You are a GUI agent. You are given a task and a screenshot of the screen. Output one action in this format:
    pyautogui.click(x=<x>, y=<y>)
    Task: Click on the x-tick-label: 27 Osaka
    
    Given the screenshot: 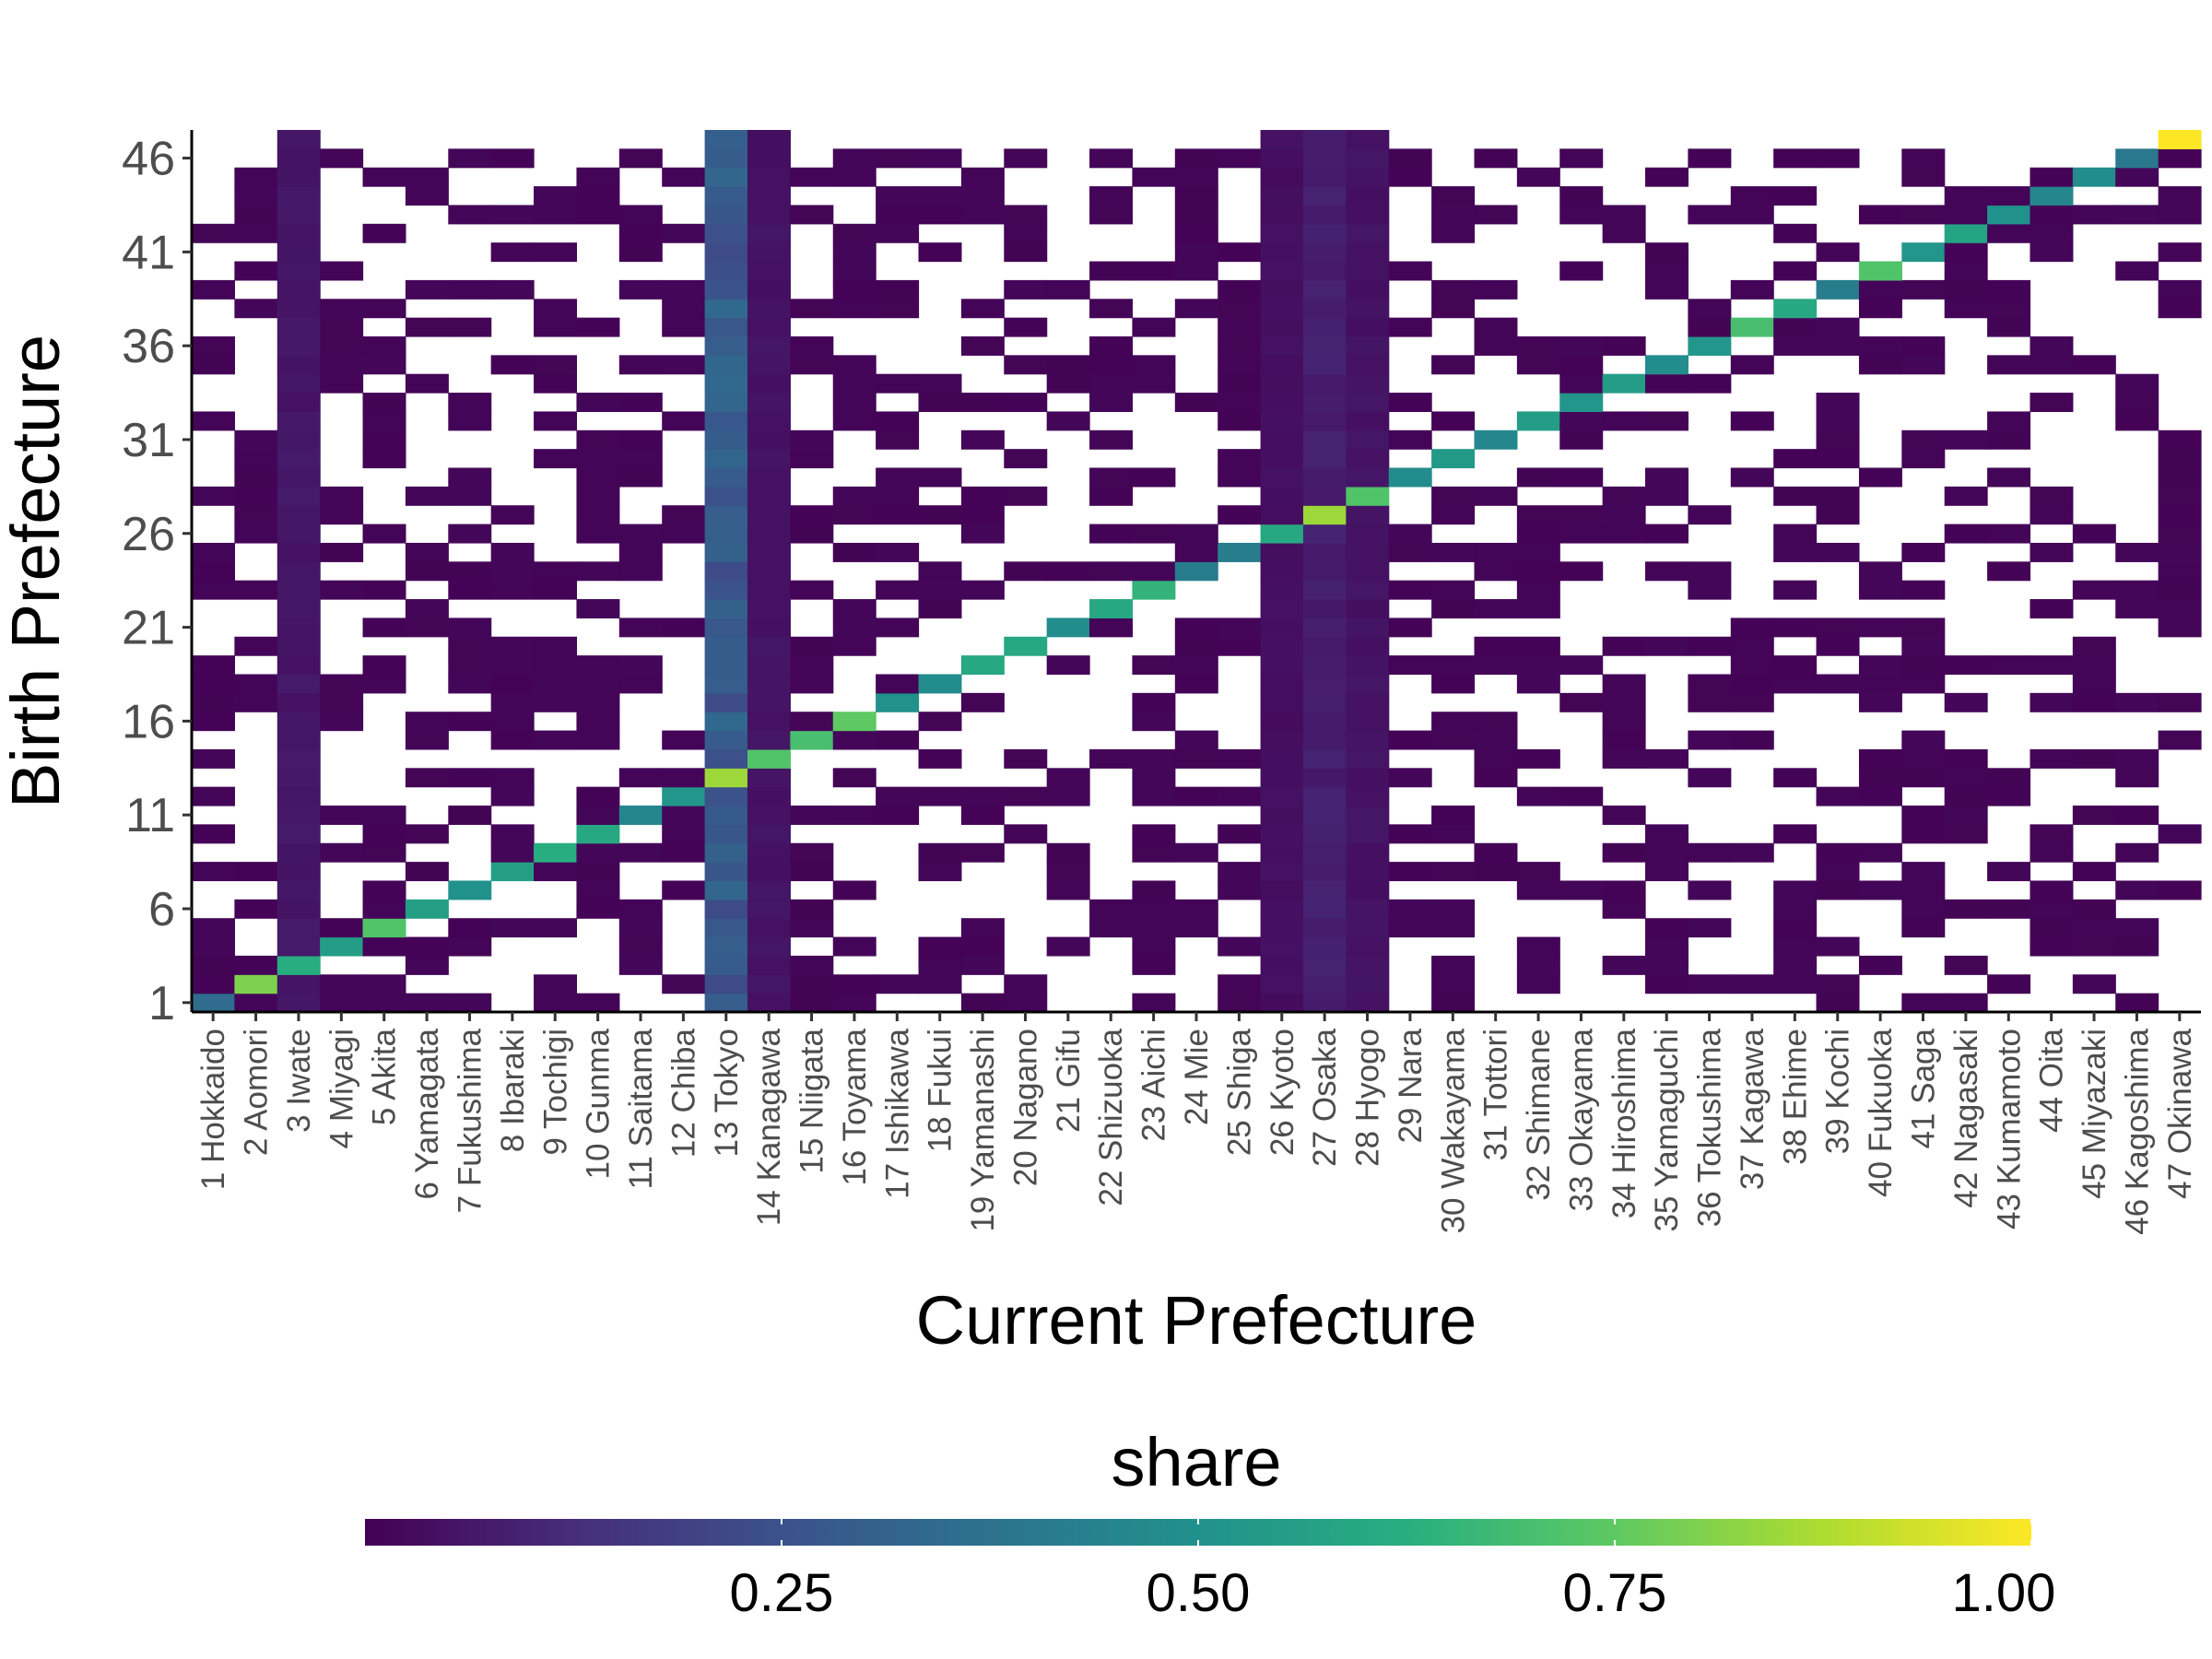 What is the action you would take?
    pyautogui.click(x=1325, y=1097)
    